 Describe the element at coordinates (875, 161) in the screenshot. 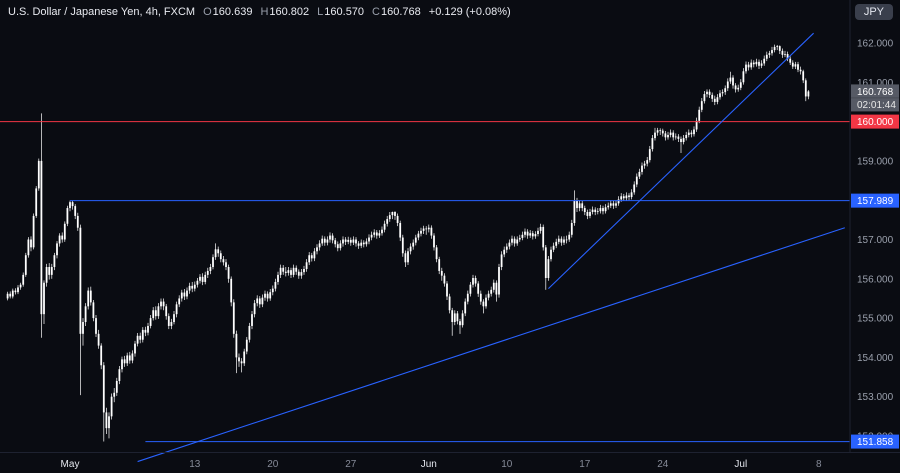

I see `price-tick: 159.000` at that location.